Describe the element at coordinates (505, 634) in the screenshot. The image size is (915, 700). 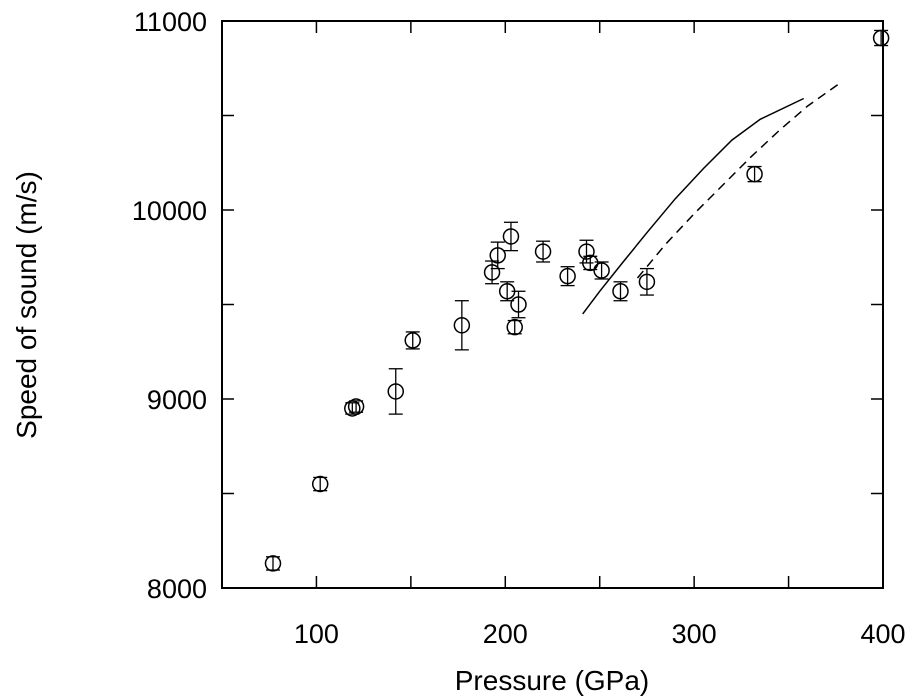
I see `x-tick-label: 200` at that location.